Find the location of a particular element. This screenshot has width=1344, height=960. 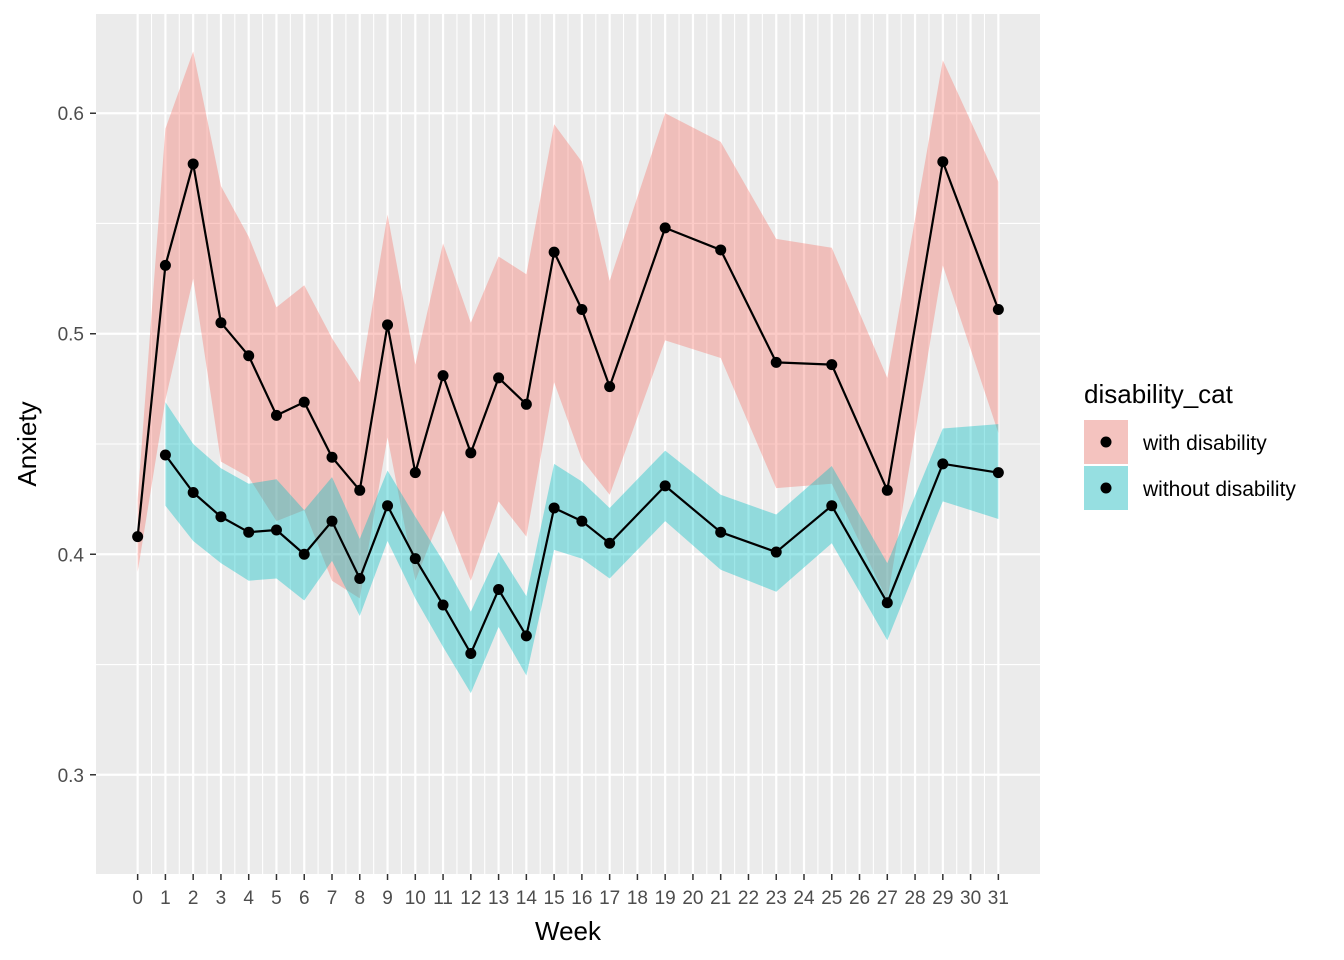

x-tick-label: 25 is located at coordinates (831, 898).